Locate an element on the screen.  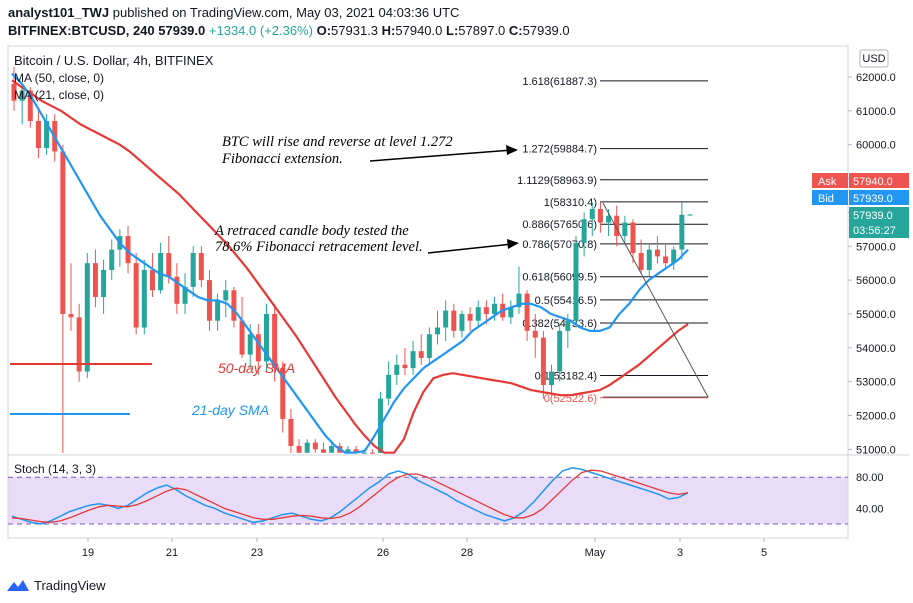
ask-value: 57940.0 is located at coordinates (873, 182).